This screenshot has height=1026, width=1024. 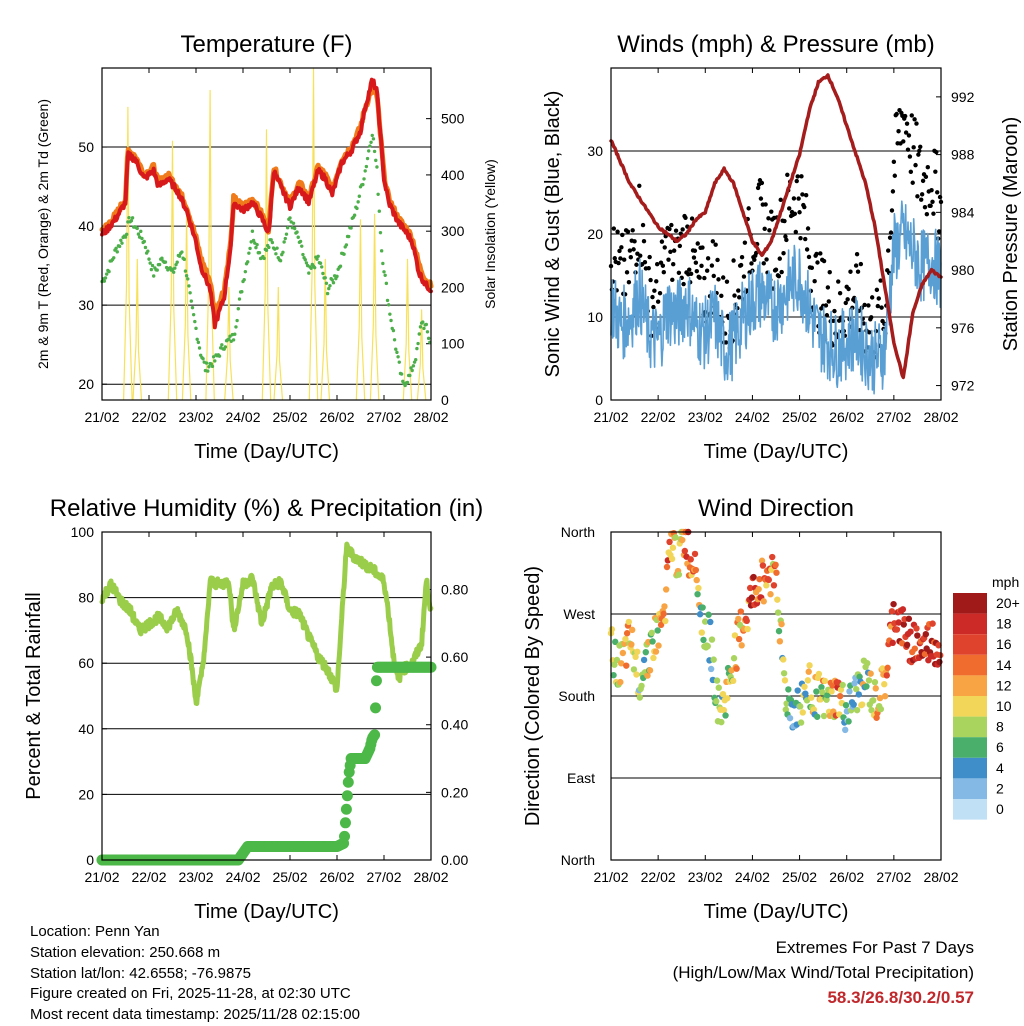 What do you see at coordinates (776, 226) in the screenshot?
I see `pressure-line` at bounding box center [776, 226].